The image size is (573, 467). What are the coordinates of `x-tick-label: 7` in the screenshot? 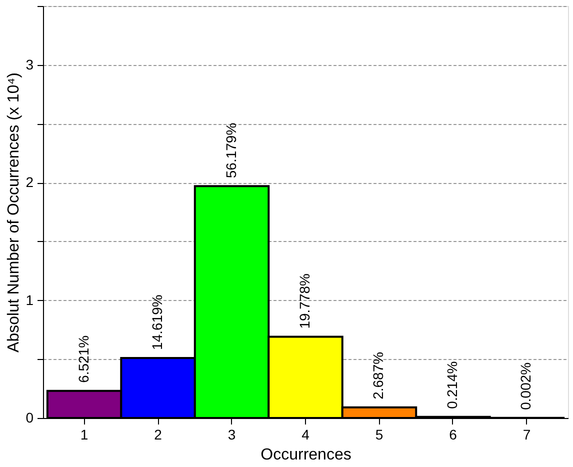 It's located at (526, 434).